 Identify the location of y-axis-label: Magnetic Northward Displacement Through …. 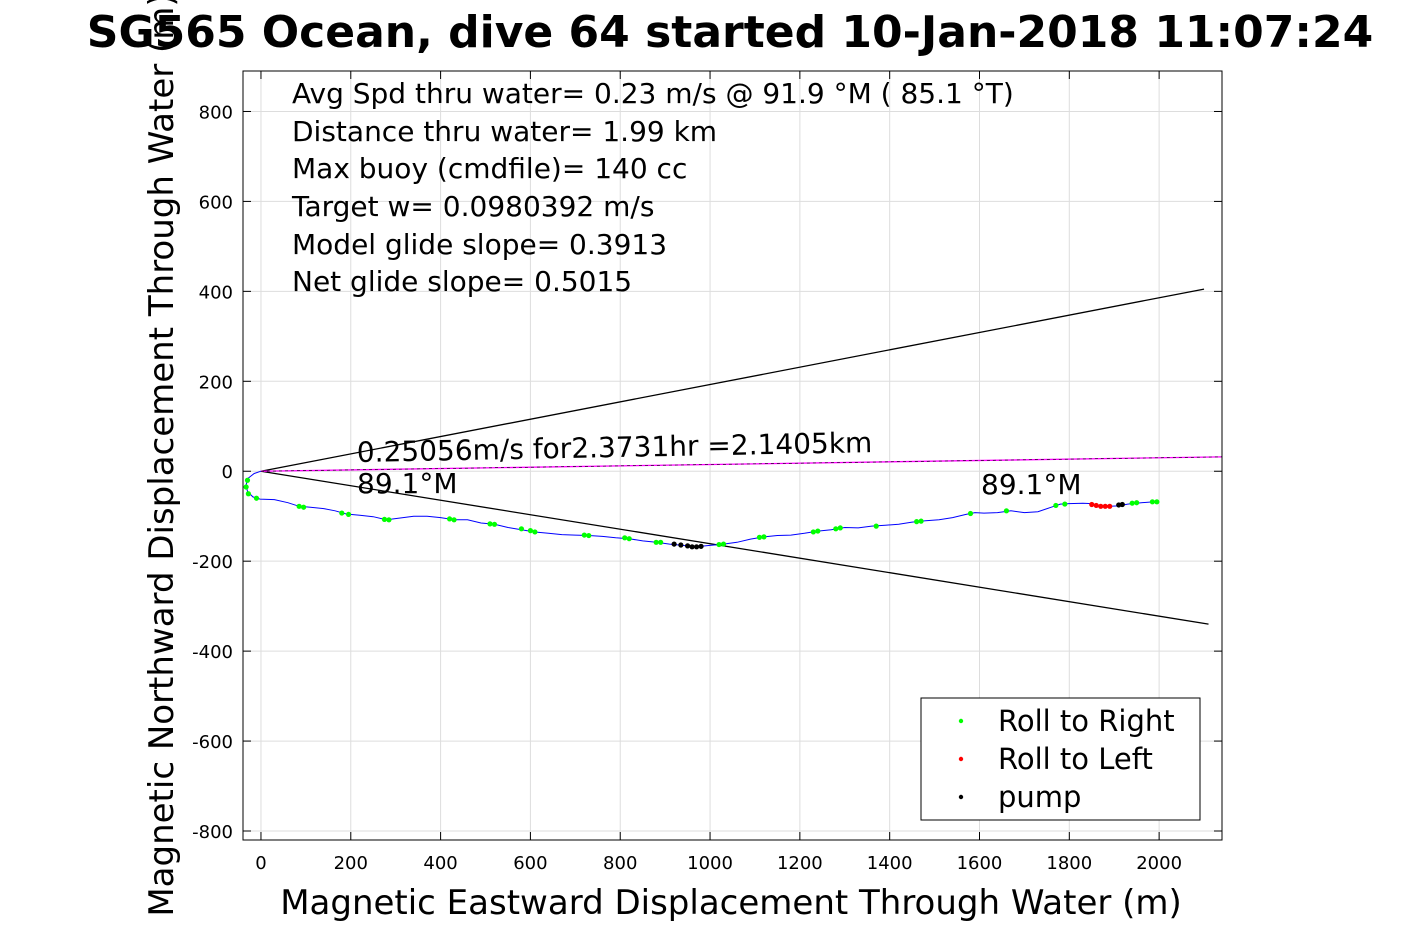
(162, 458).